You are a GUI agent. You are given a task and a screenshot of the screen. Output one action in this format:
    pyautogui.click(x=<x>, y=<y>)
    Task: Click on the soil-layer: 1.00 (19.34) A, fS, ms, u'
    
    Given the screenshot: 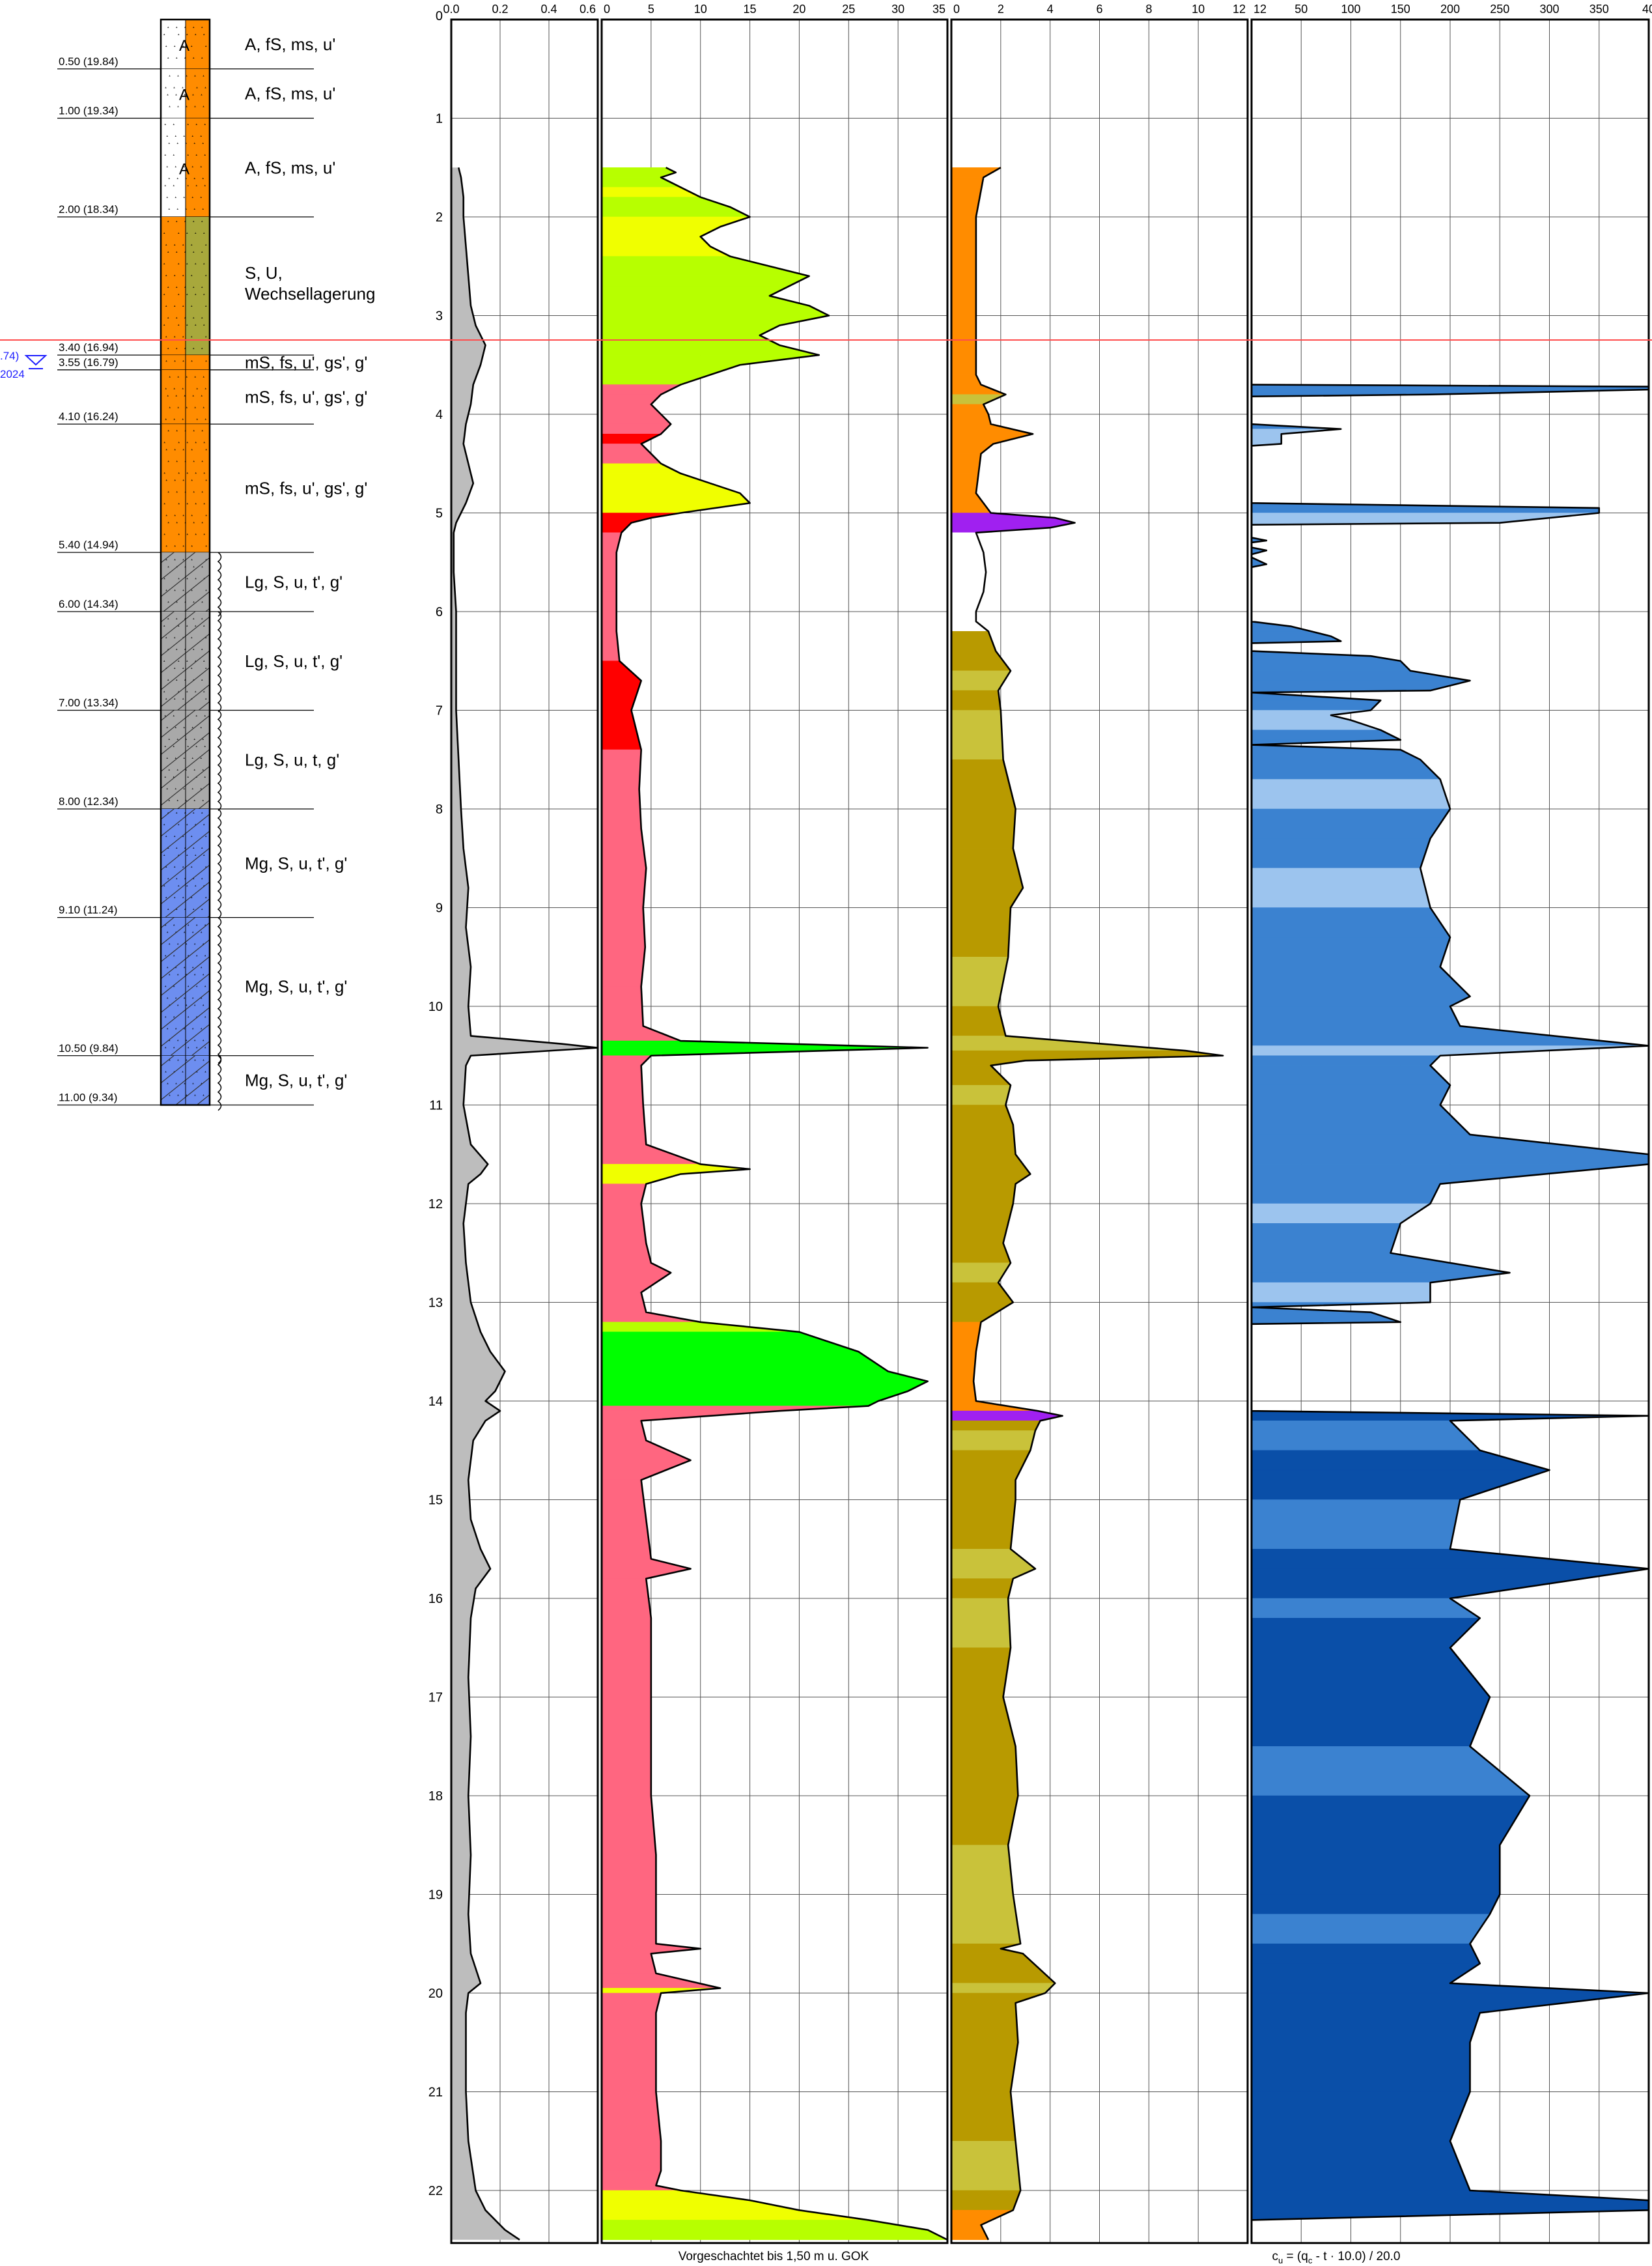 What is the action you would take?
    pyautogui.click(x=196, y=94)
    